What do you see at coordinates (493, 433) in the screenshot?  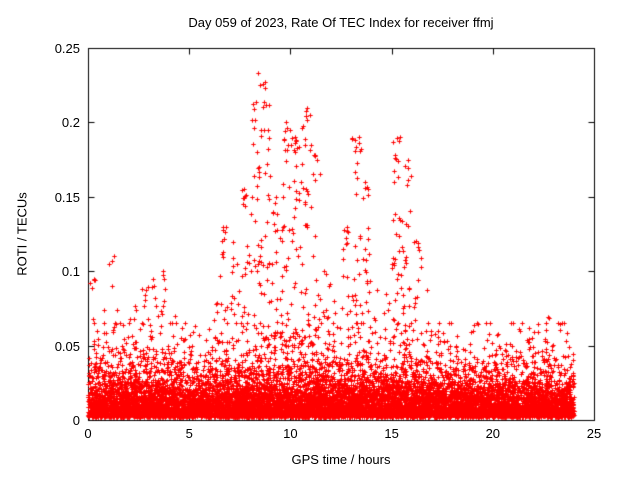 I see `x-tick-label: 20` at bounding box center [493, 433].